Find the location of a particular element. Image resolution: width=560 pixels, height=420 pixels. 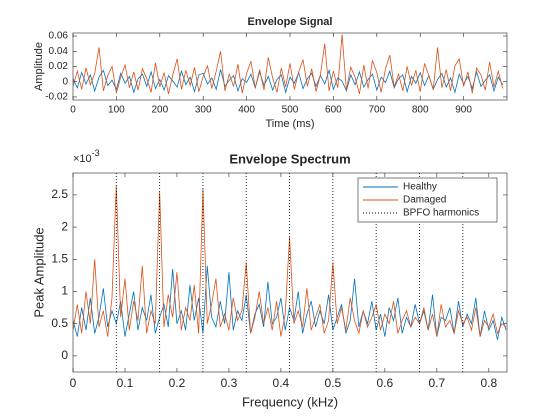

x-tick-label: 200 is located at coordinates (159, 110).